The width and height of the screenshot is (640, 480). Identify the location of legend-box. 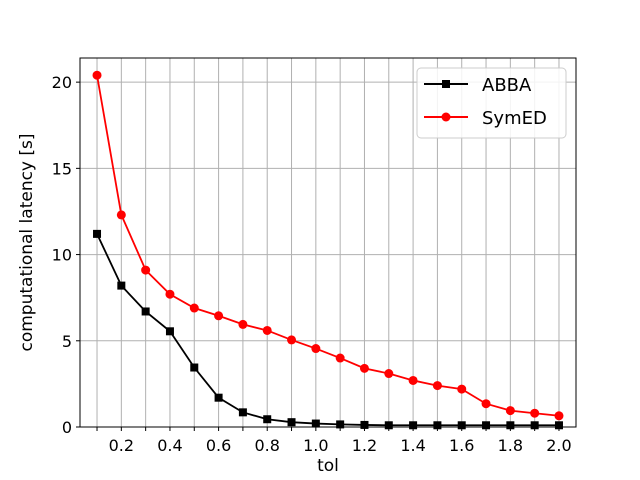
(491, 103).